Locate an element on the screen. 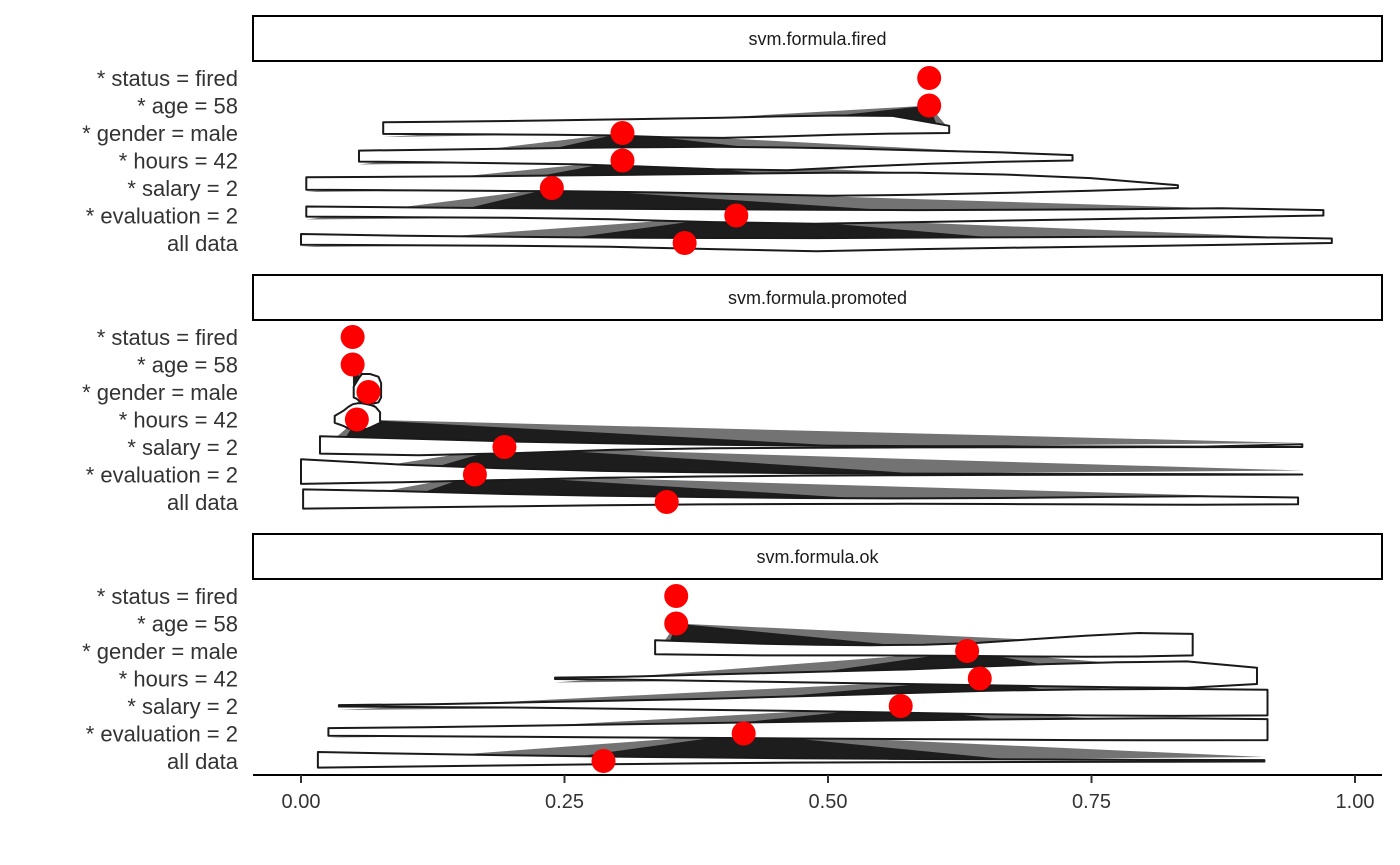 The image size is (1400, 865). x-tick-label: 0.75 is located at coordinates (1091, 802).